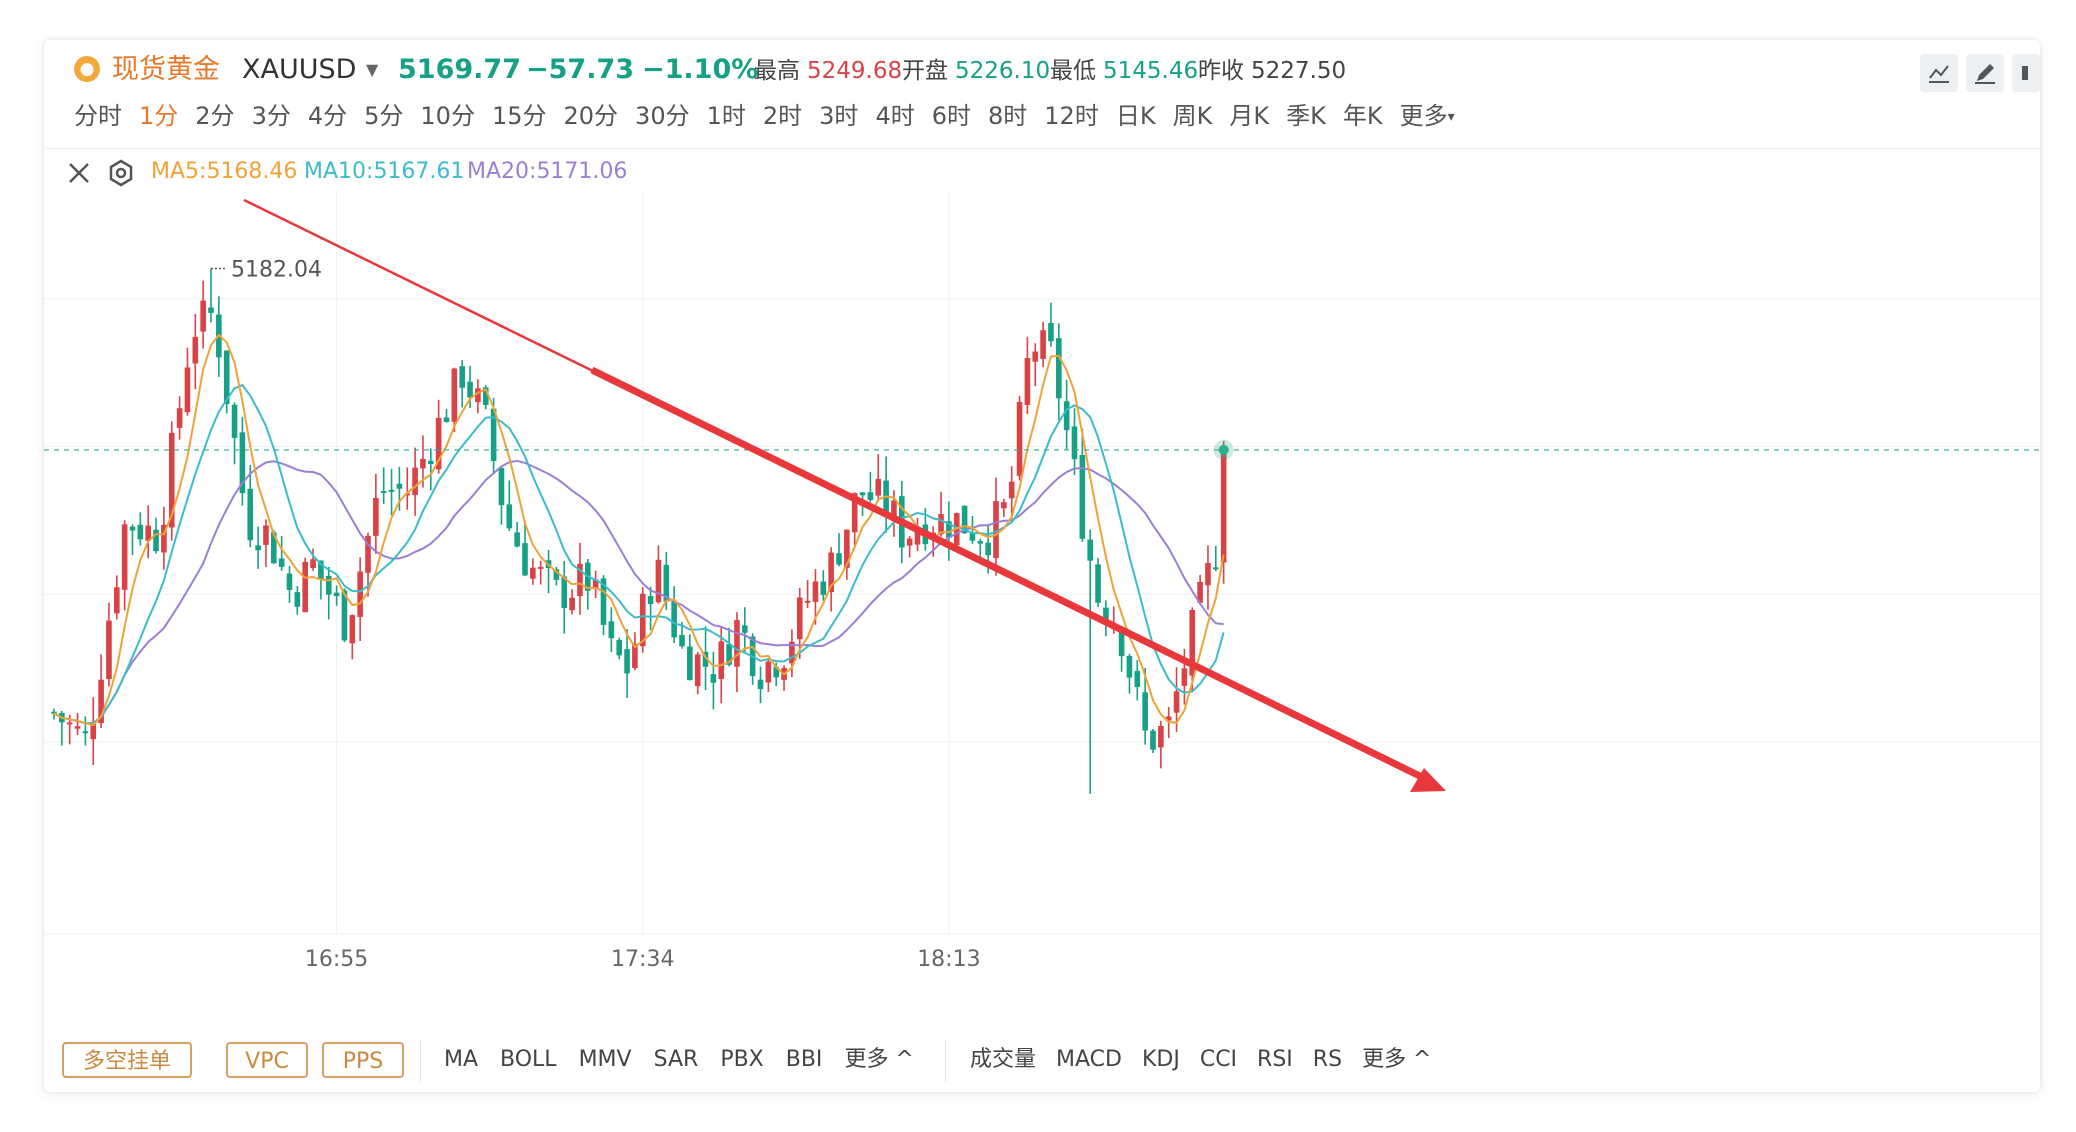  What do you see at coordinates (271, 116) in the screenshot?
I see `period-tab: 3分` at bounding box center [271, 116].